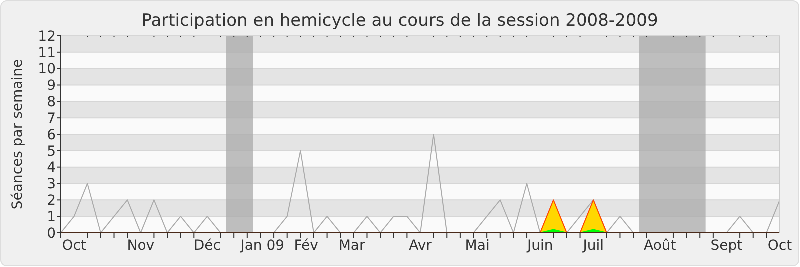  Describe the element at coordinates (727, 246) in the screenshot. I see `x-tick-label: Sept` at that location.